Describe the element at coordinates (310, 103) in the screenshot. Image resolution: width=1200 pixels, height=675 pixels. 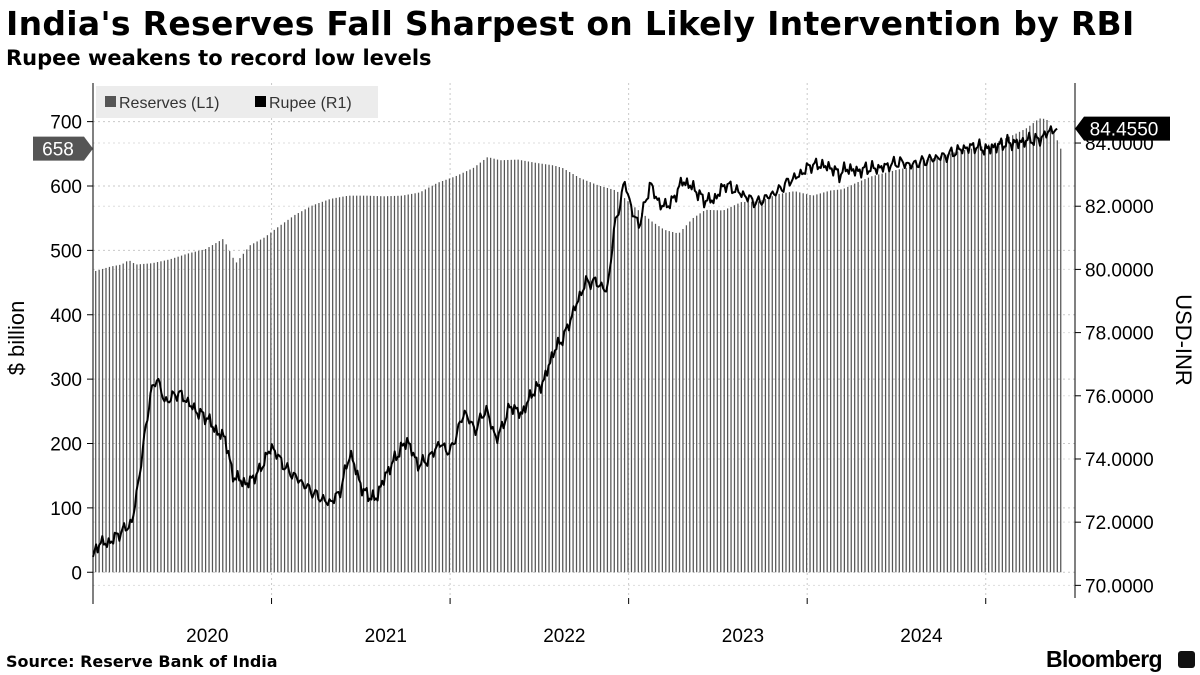
I see `legend-label: Rupee (R1)` at that location.